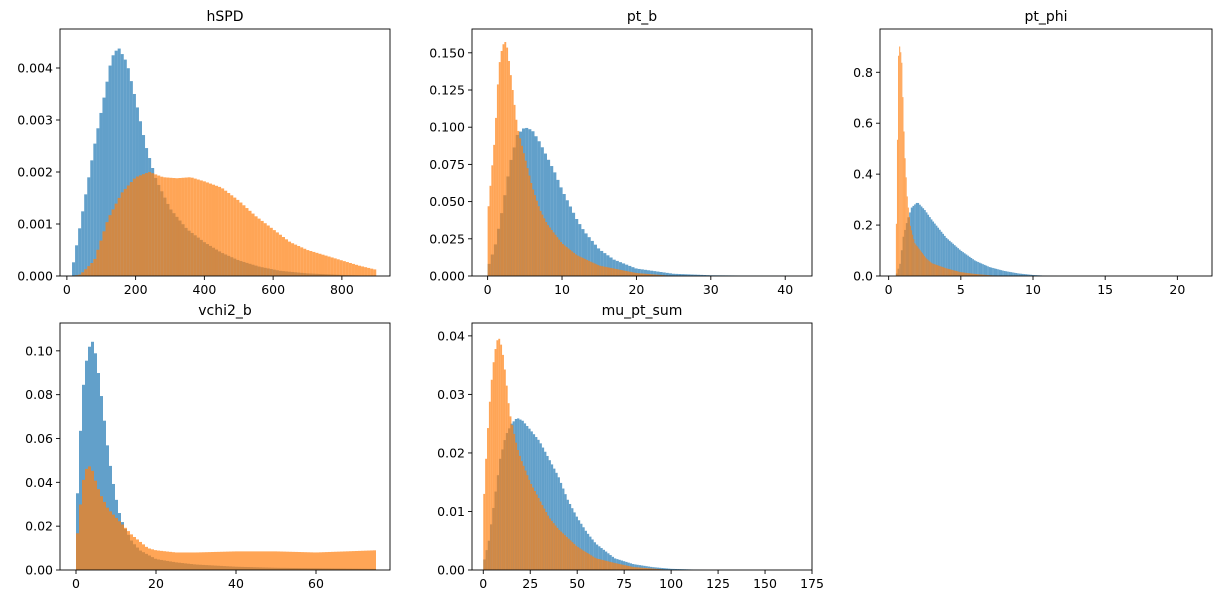  Describe the element at coordinates (624, 583) in the screenshot. I see `x-tick-label: 75` at that location.